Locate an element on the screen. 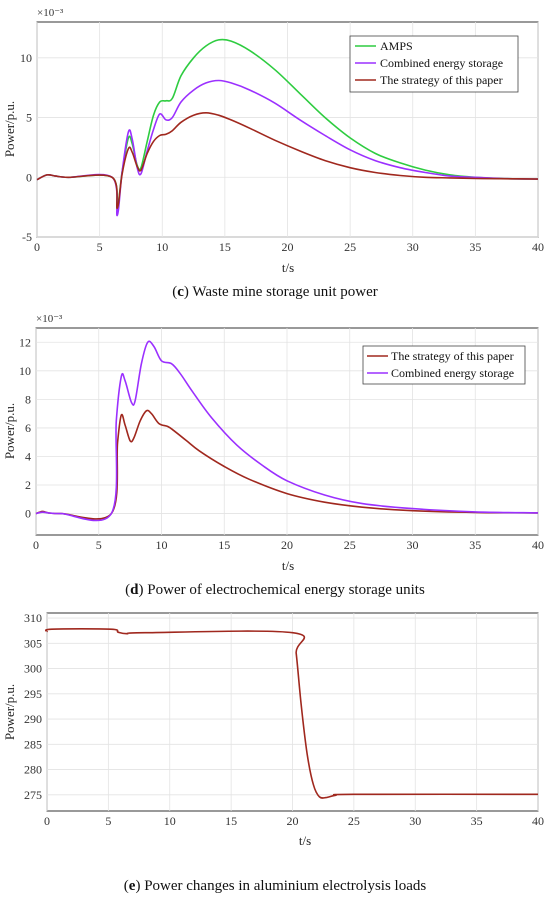 The height and width of the screenshot is (913, 550). y-tick-label: 300 is located at coordinates (33, 669).